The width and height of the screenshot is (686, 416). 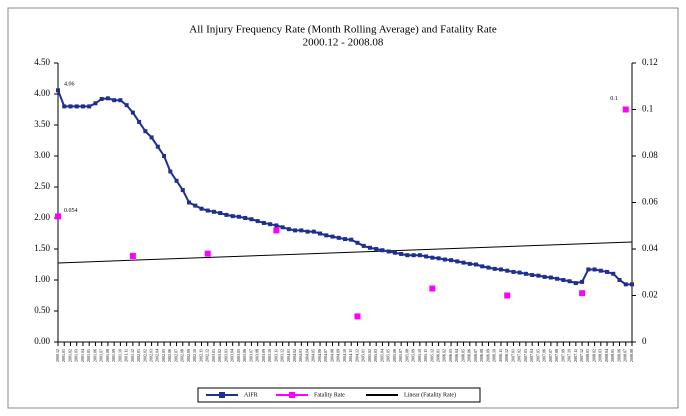 I want to click on x-tick-label: 2001.08, so click(x=107, y=355).